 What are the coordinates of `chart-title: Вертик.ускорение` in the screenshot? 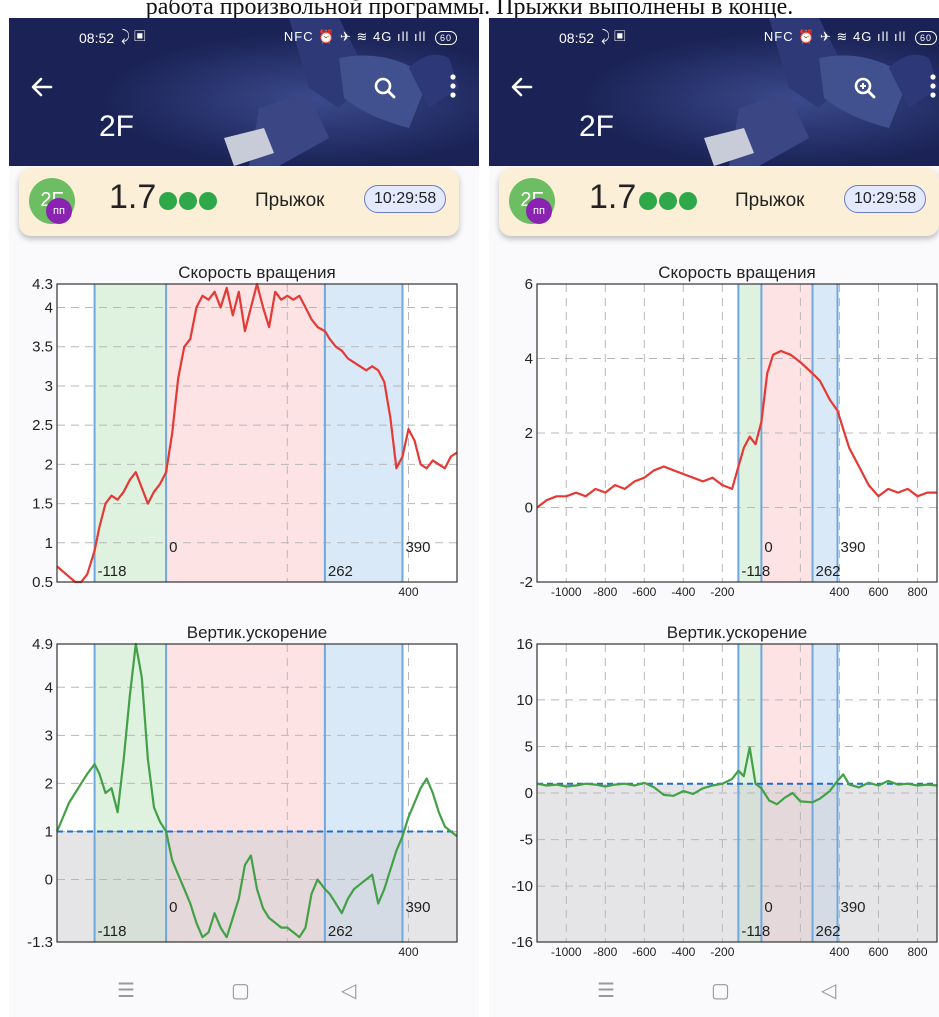 It's located at (737, 632).